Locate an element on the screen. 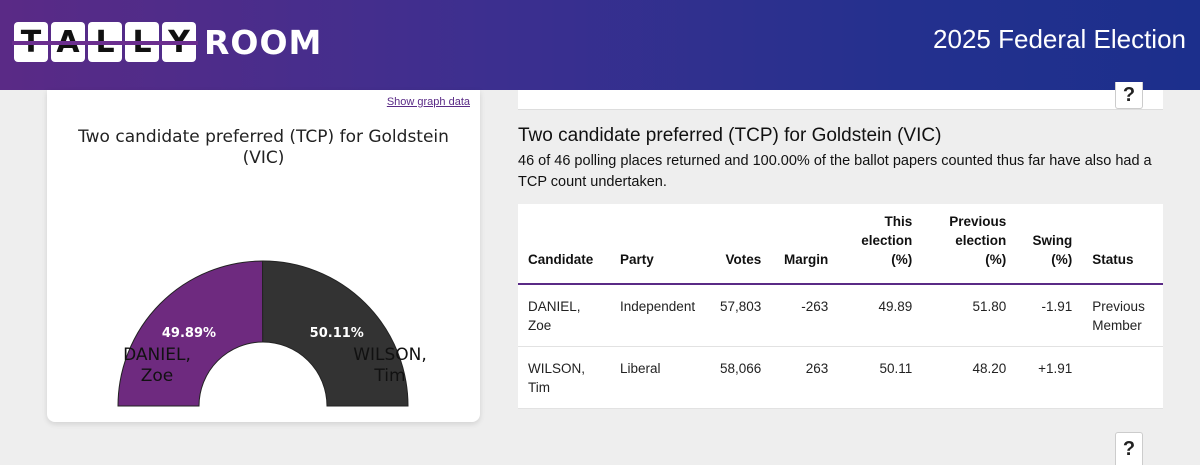 This screenshot has height=465, width=1200. header-line: This is located at coordinates (898, 221).